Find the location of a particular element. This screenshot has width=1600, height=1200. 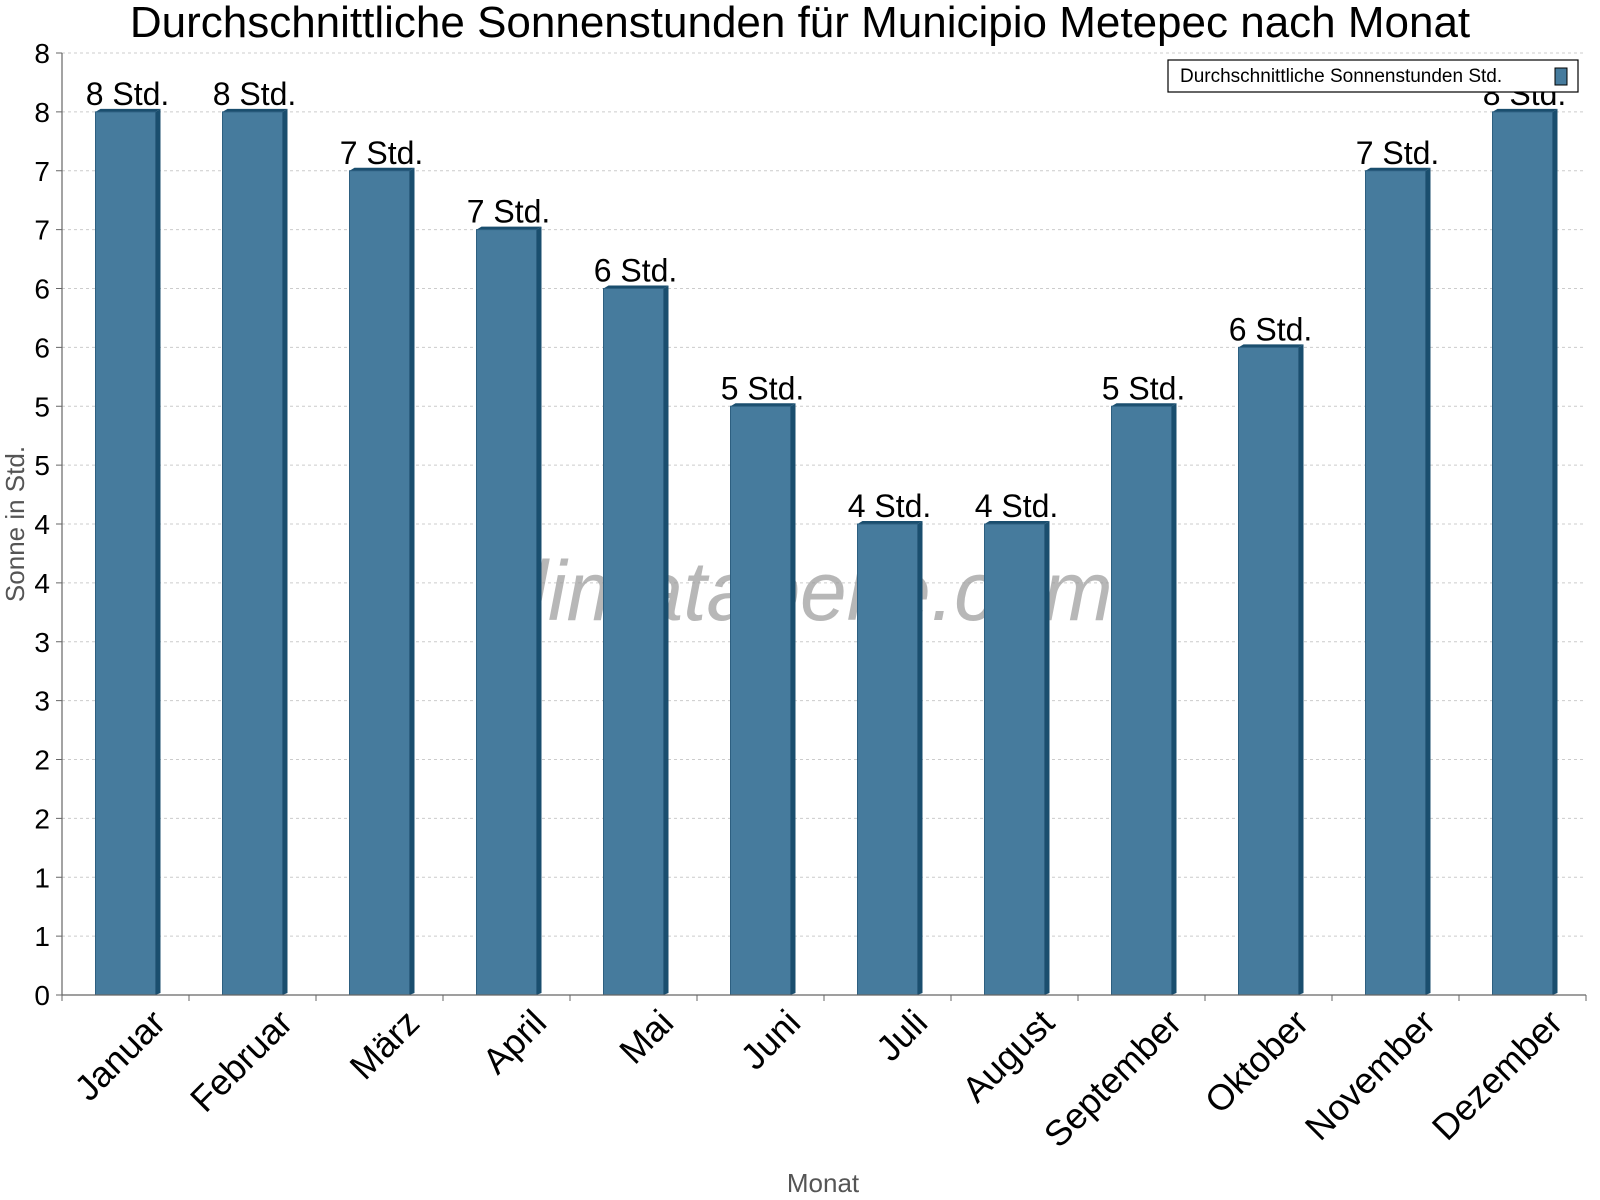

x-tick-label: Oktober is located at coordinates (1257, 1062).